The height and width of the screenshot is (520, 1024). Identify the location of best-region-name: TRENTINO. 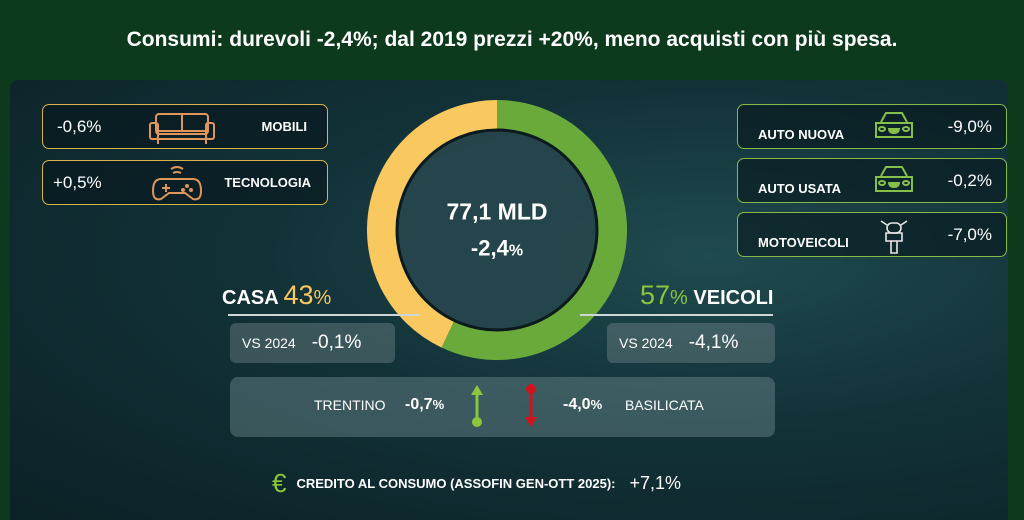
(350, 405).